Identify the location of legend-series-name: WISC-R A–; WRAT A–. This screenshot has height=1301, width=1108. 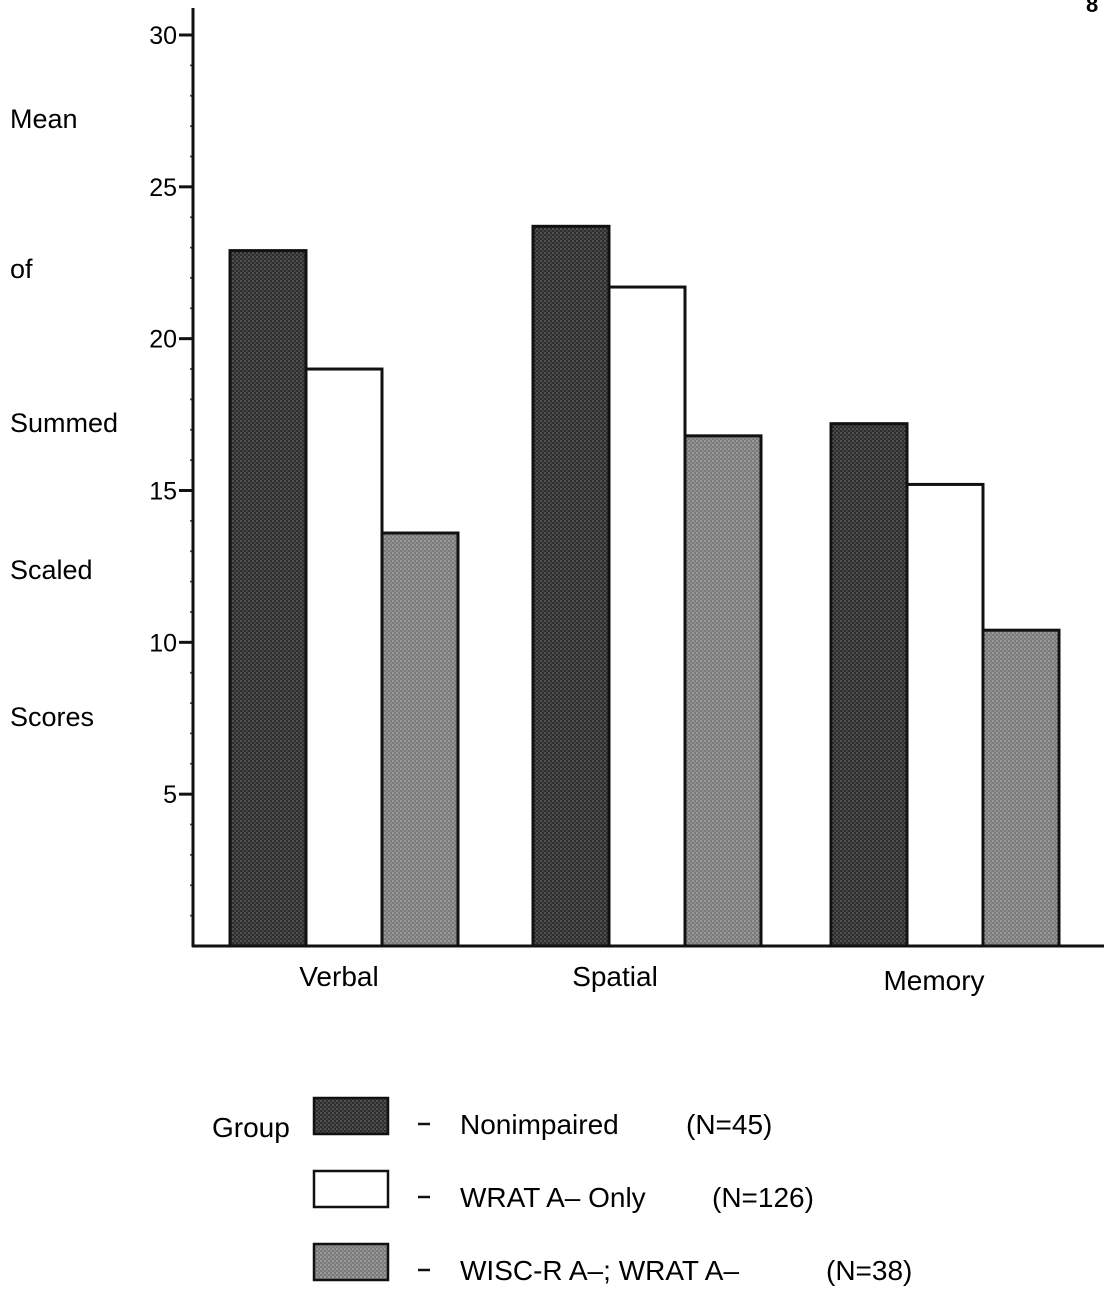
(599, 1270).